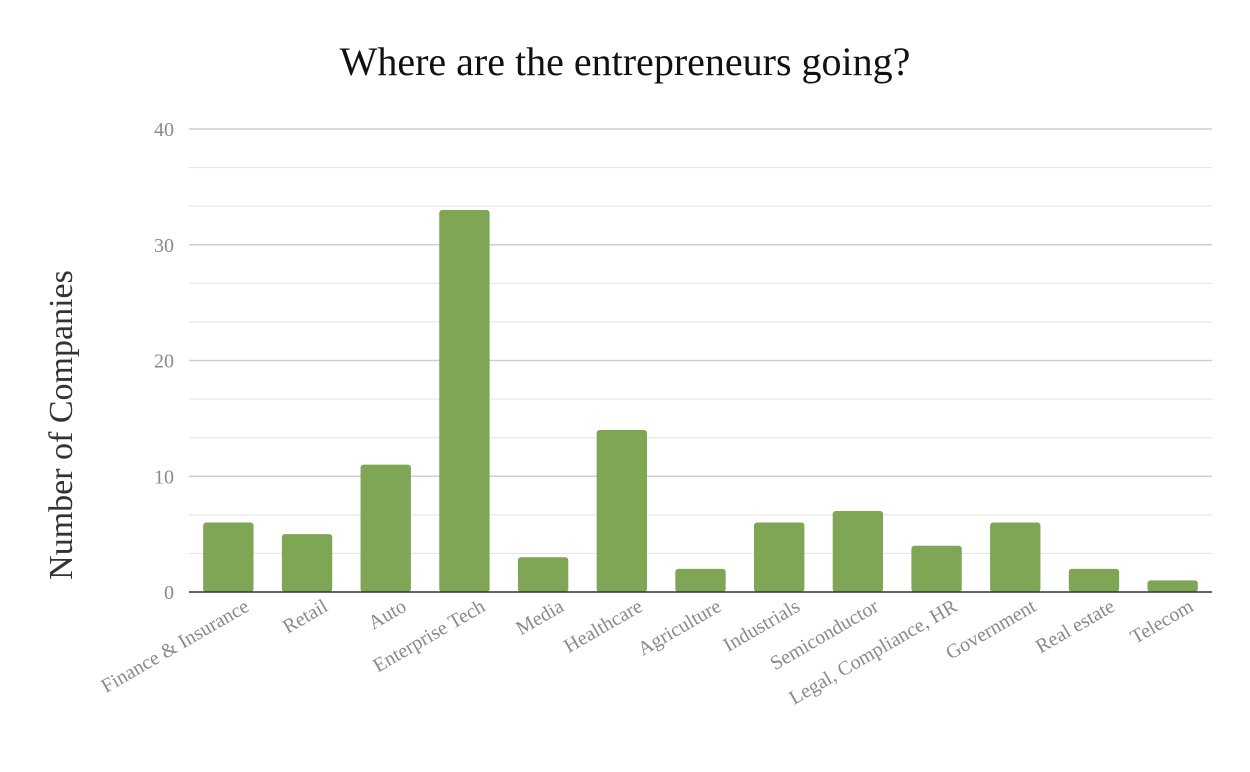  What do you see at coordinates (164, 130) in the screenshot?
I see `y-tick-label: 40` at bounding box center [164, 130].